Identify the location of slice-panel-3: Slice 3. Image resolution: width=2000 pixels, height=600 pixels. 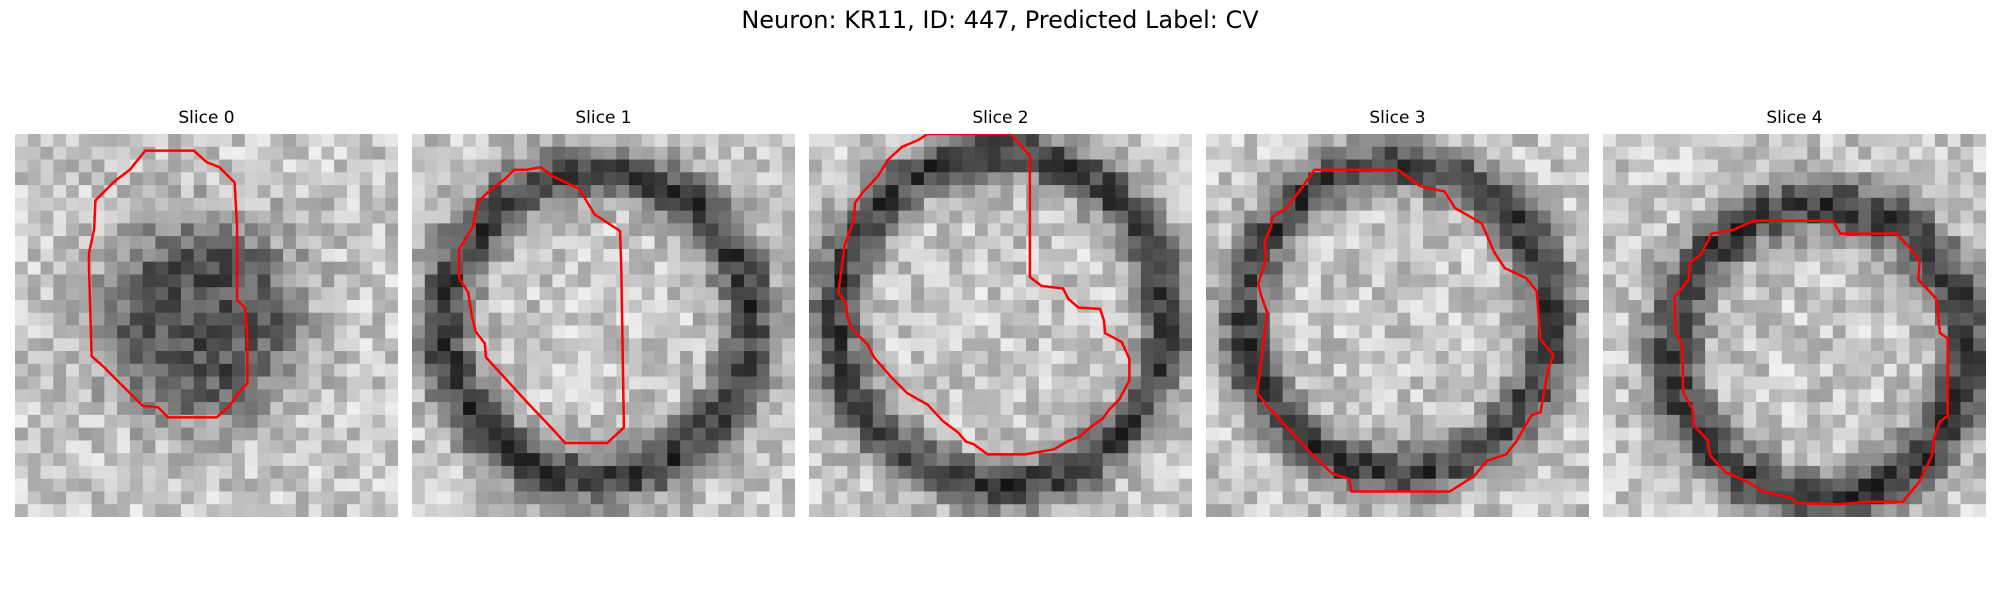
(1397, 313).